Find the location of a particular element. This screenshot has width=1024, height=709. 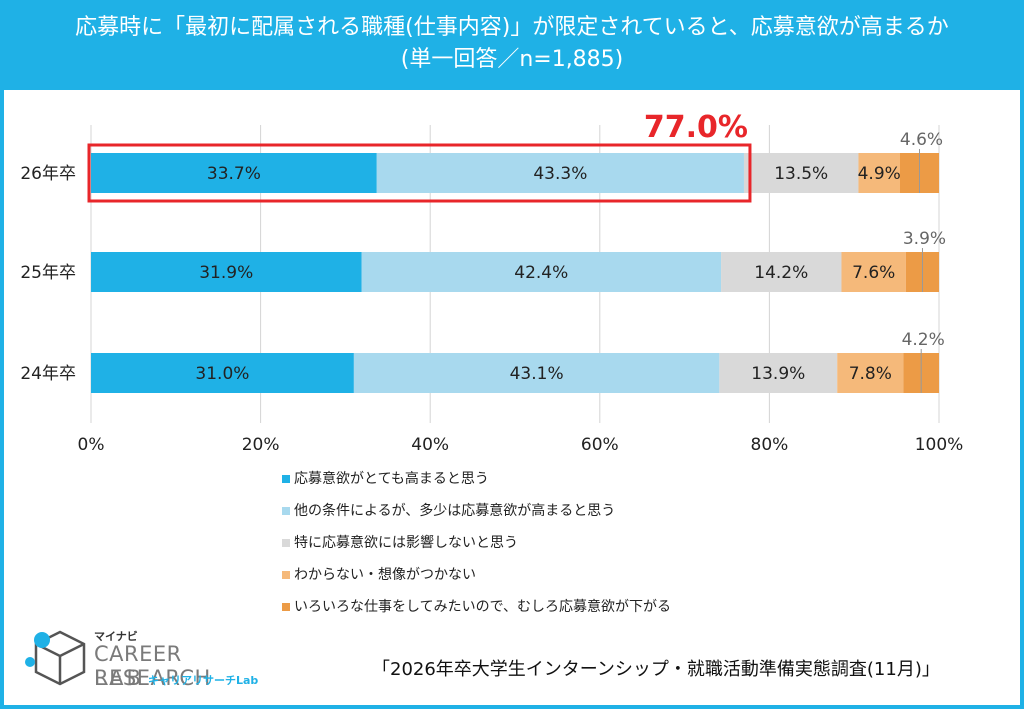

brand-name: CAREER RESEARCH is located at coordinates (152, 666).